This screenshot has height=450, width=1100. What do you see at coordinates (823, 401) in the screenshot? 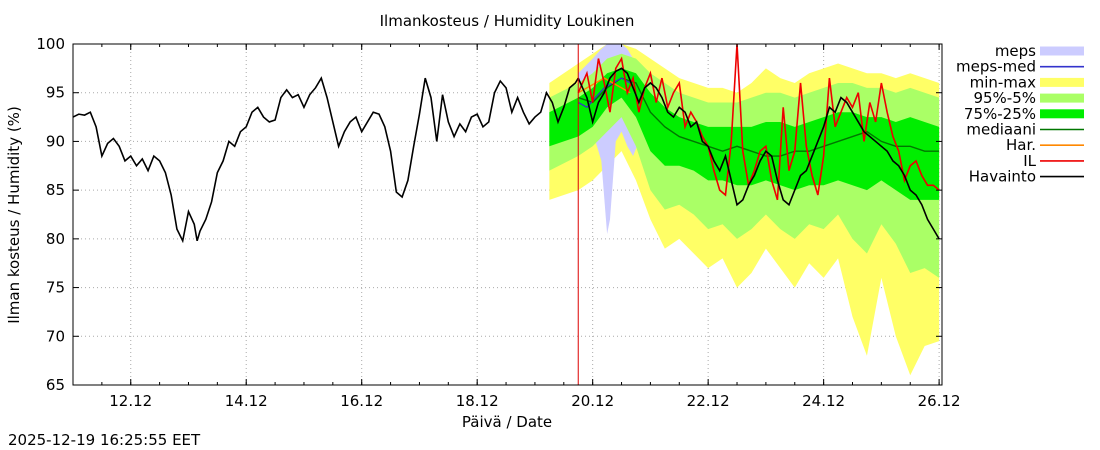
I see `x-tick-label: 24.12` at bounding box center [823, 401].